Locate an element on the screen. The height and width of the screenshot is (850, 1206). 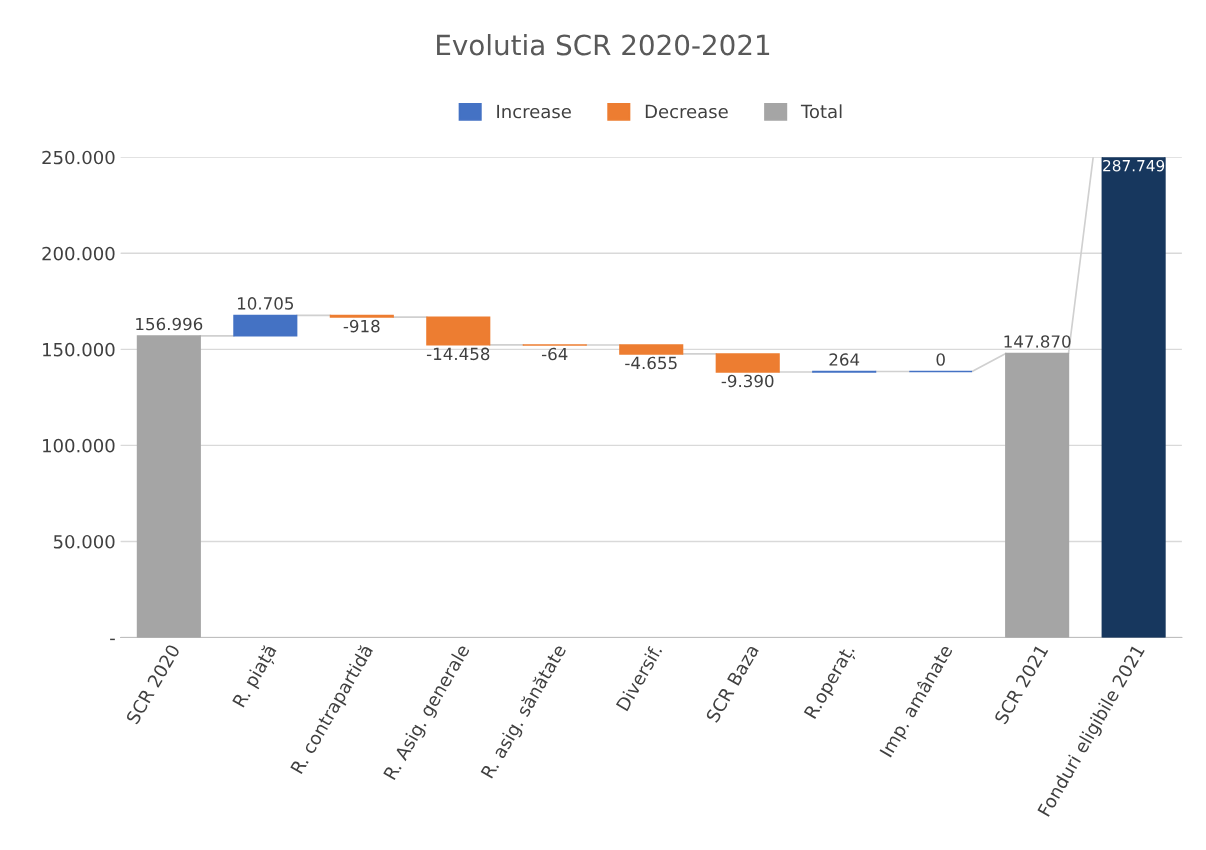
legend-label: Decrease is located at coordinates (686, 111).